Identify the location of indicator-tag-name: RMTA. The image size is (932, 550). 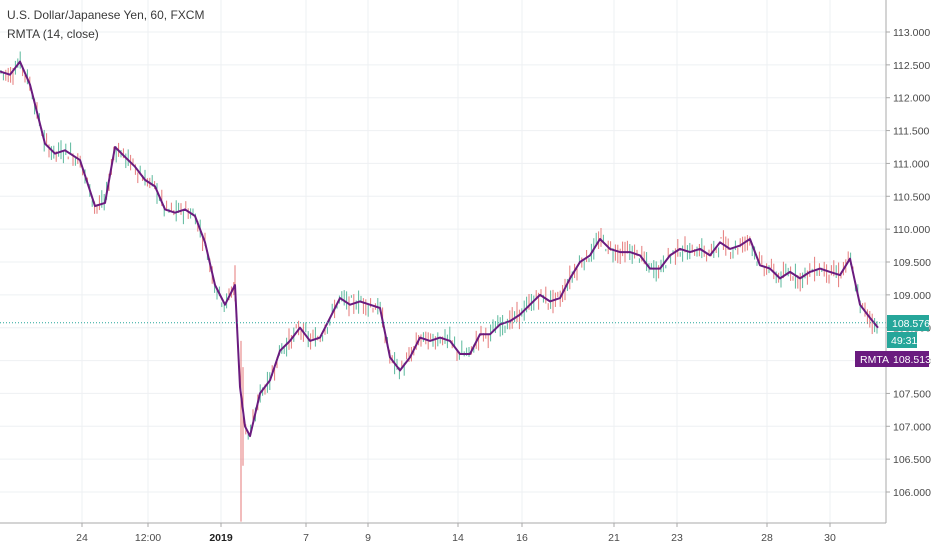
(874, 360).